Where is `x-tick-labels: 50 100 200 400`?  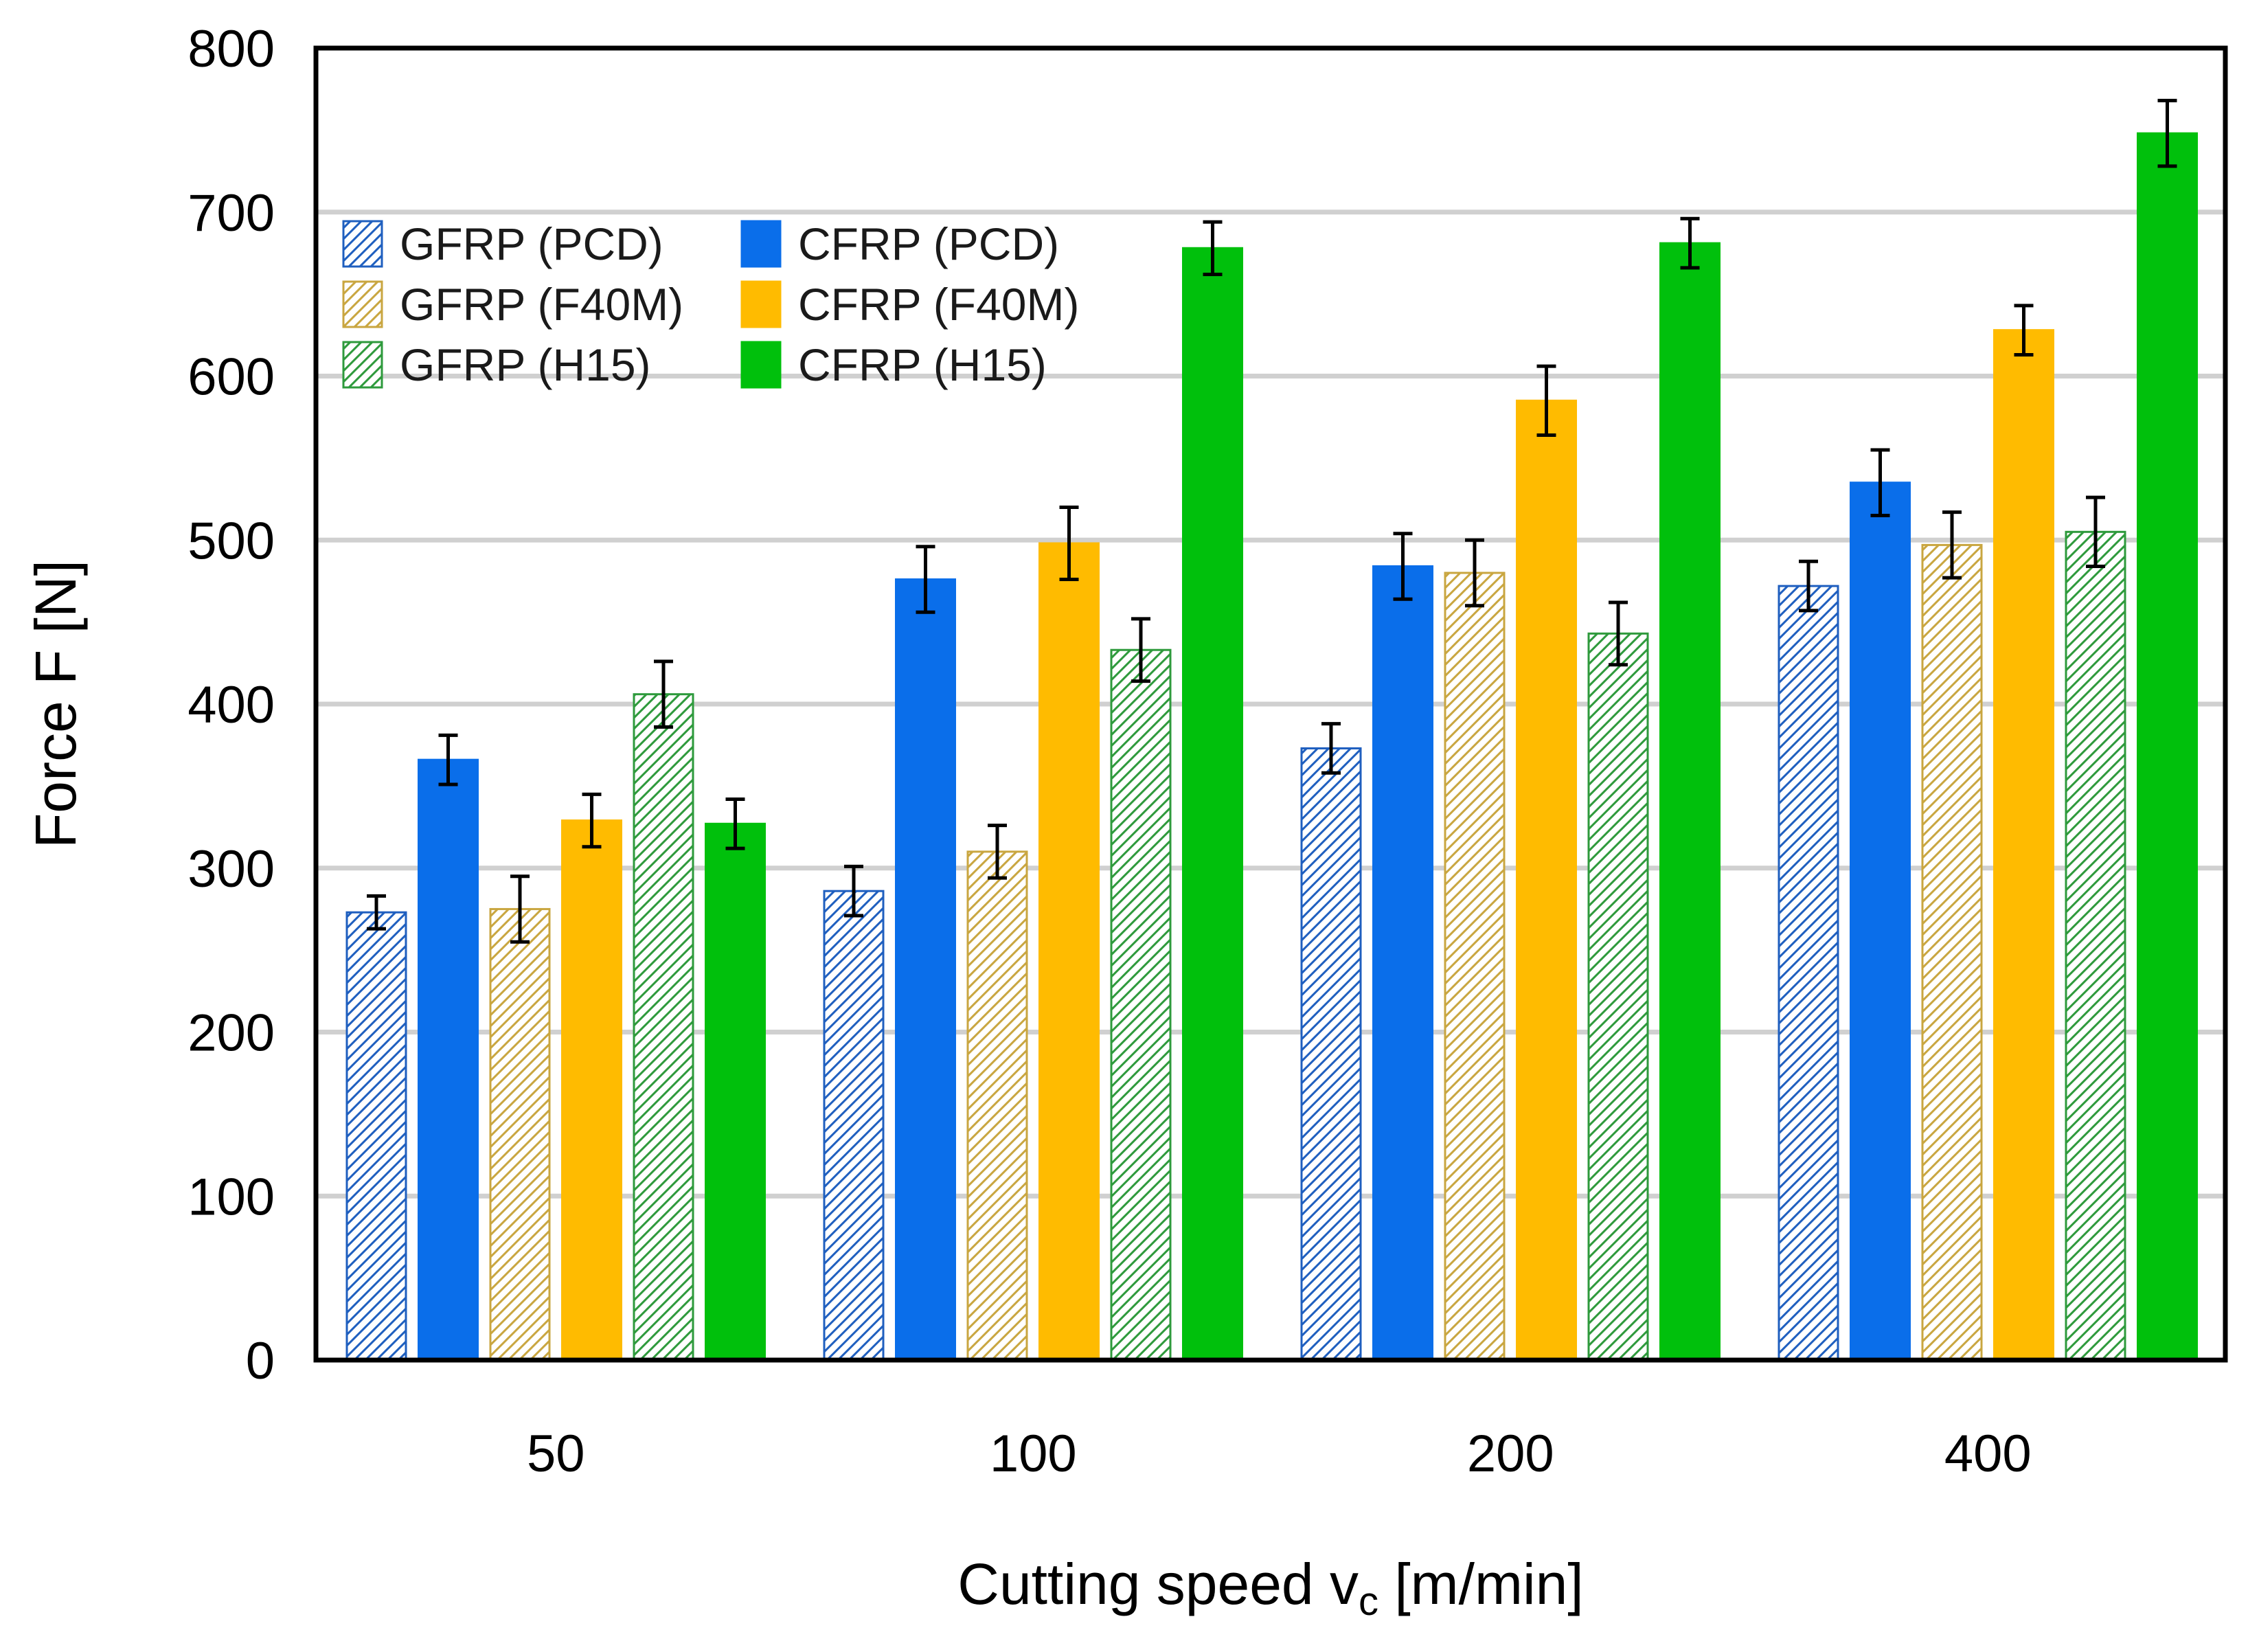 x-tick-labels: 50 100 200 400 is located at coordinates (1279, 1454).